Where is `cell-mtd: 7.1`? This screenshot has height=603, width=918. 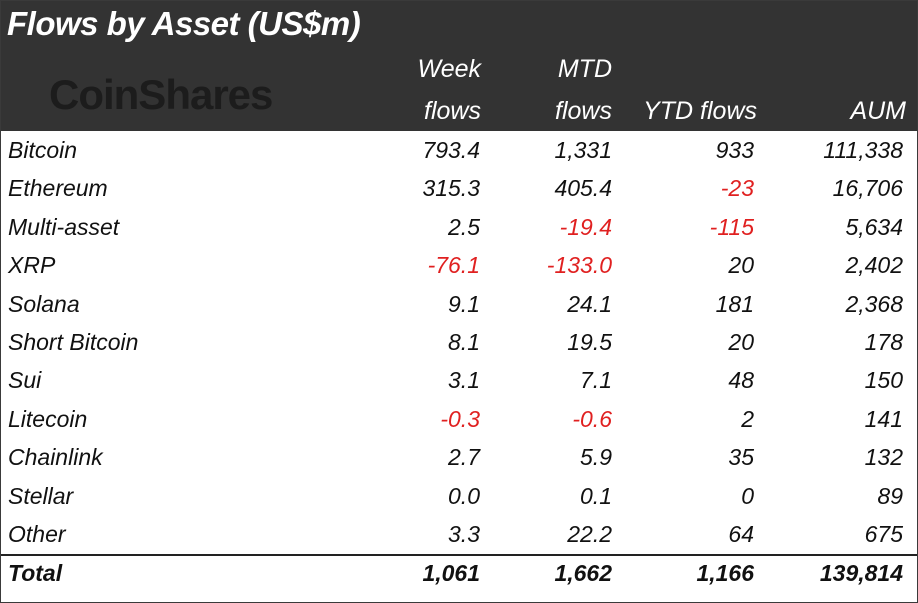 cell-mtd: 7.1 is located at coordinates (596, 380).